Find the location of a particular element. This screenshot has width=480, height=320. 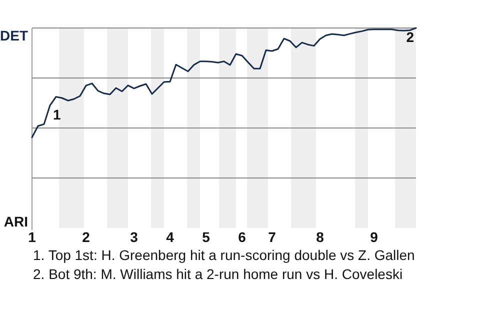

annotation: 1 is located at coordinates (57, 114).